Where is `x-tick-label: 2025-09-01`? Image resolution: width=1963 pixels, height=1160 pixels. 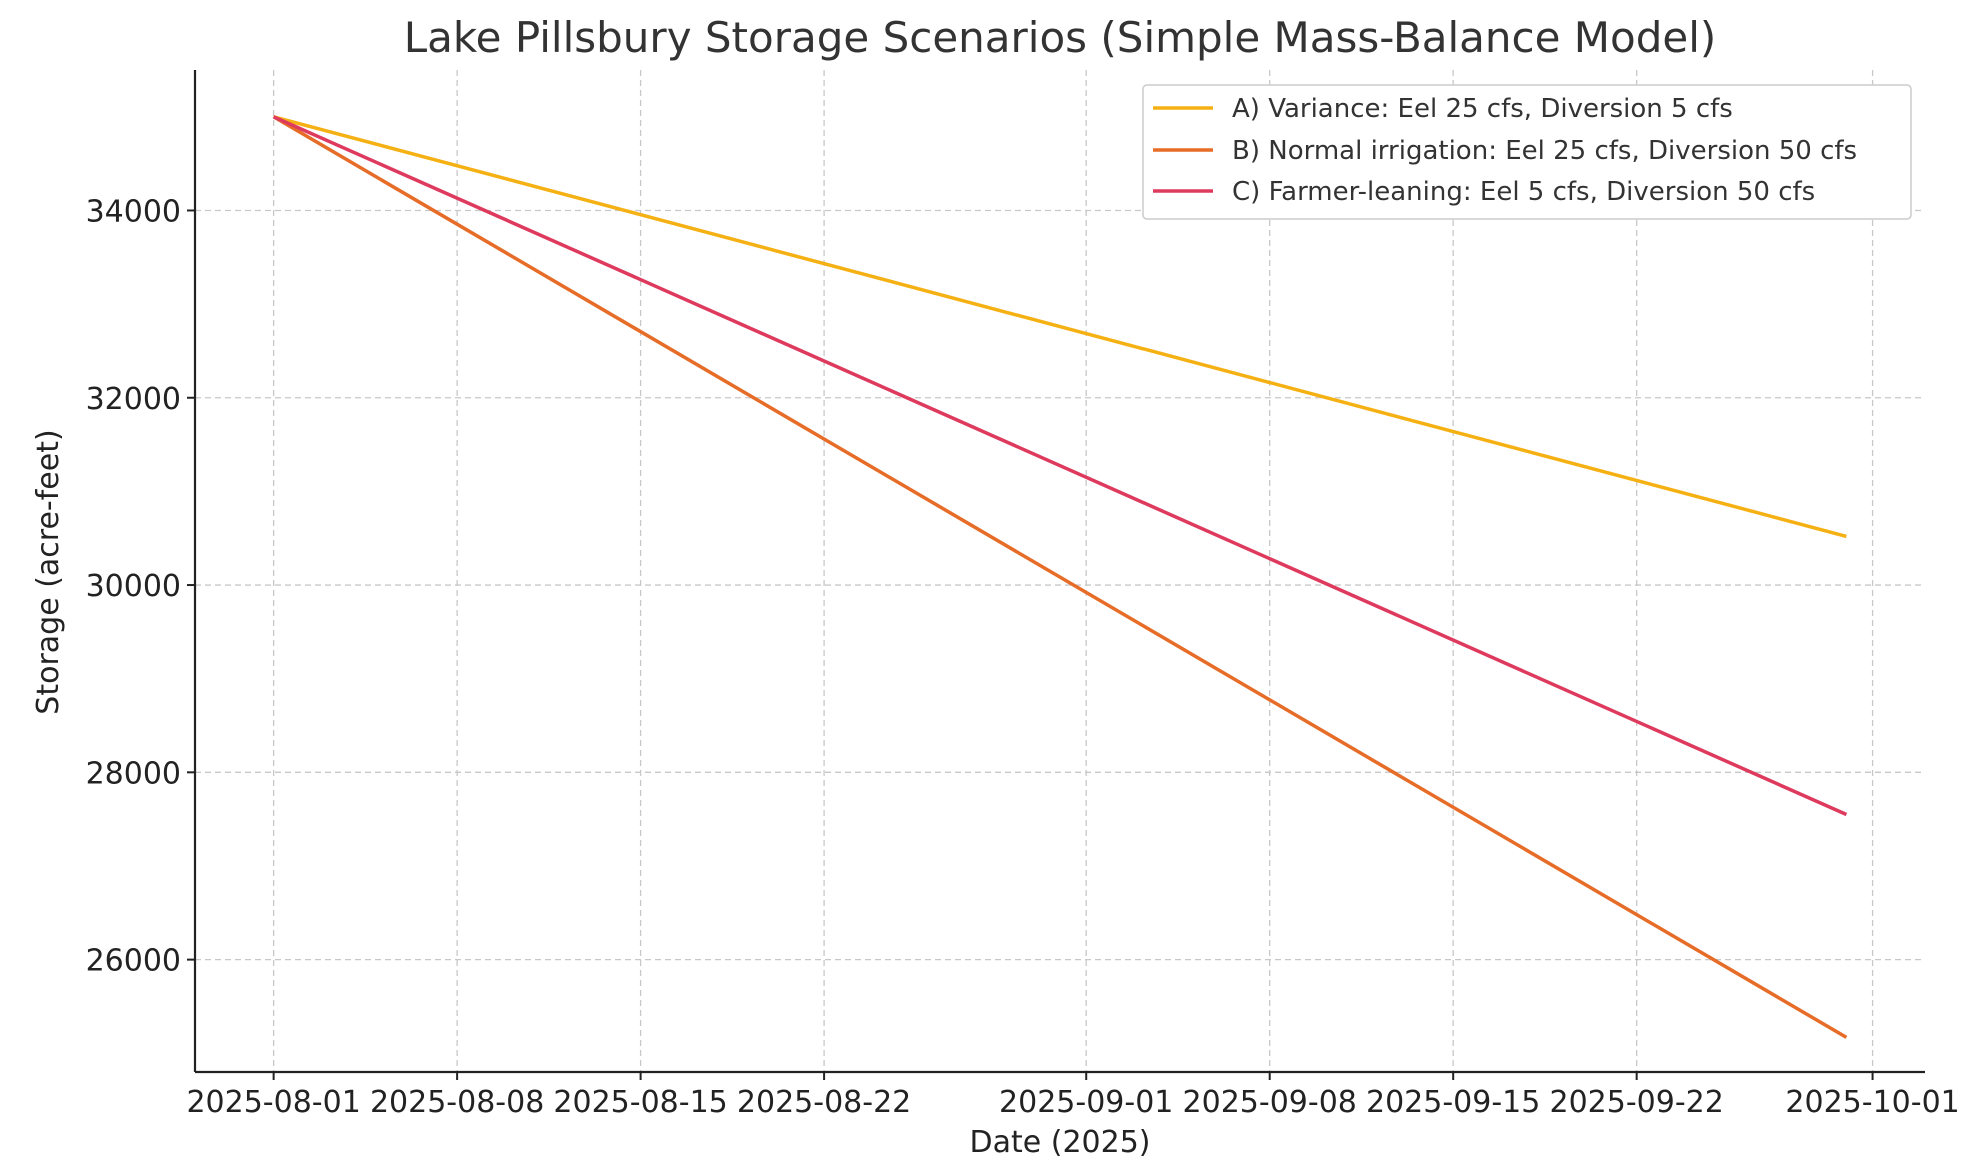
x-tick-label: 2025-09-01 is located at coordinates (1086, 1102).